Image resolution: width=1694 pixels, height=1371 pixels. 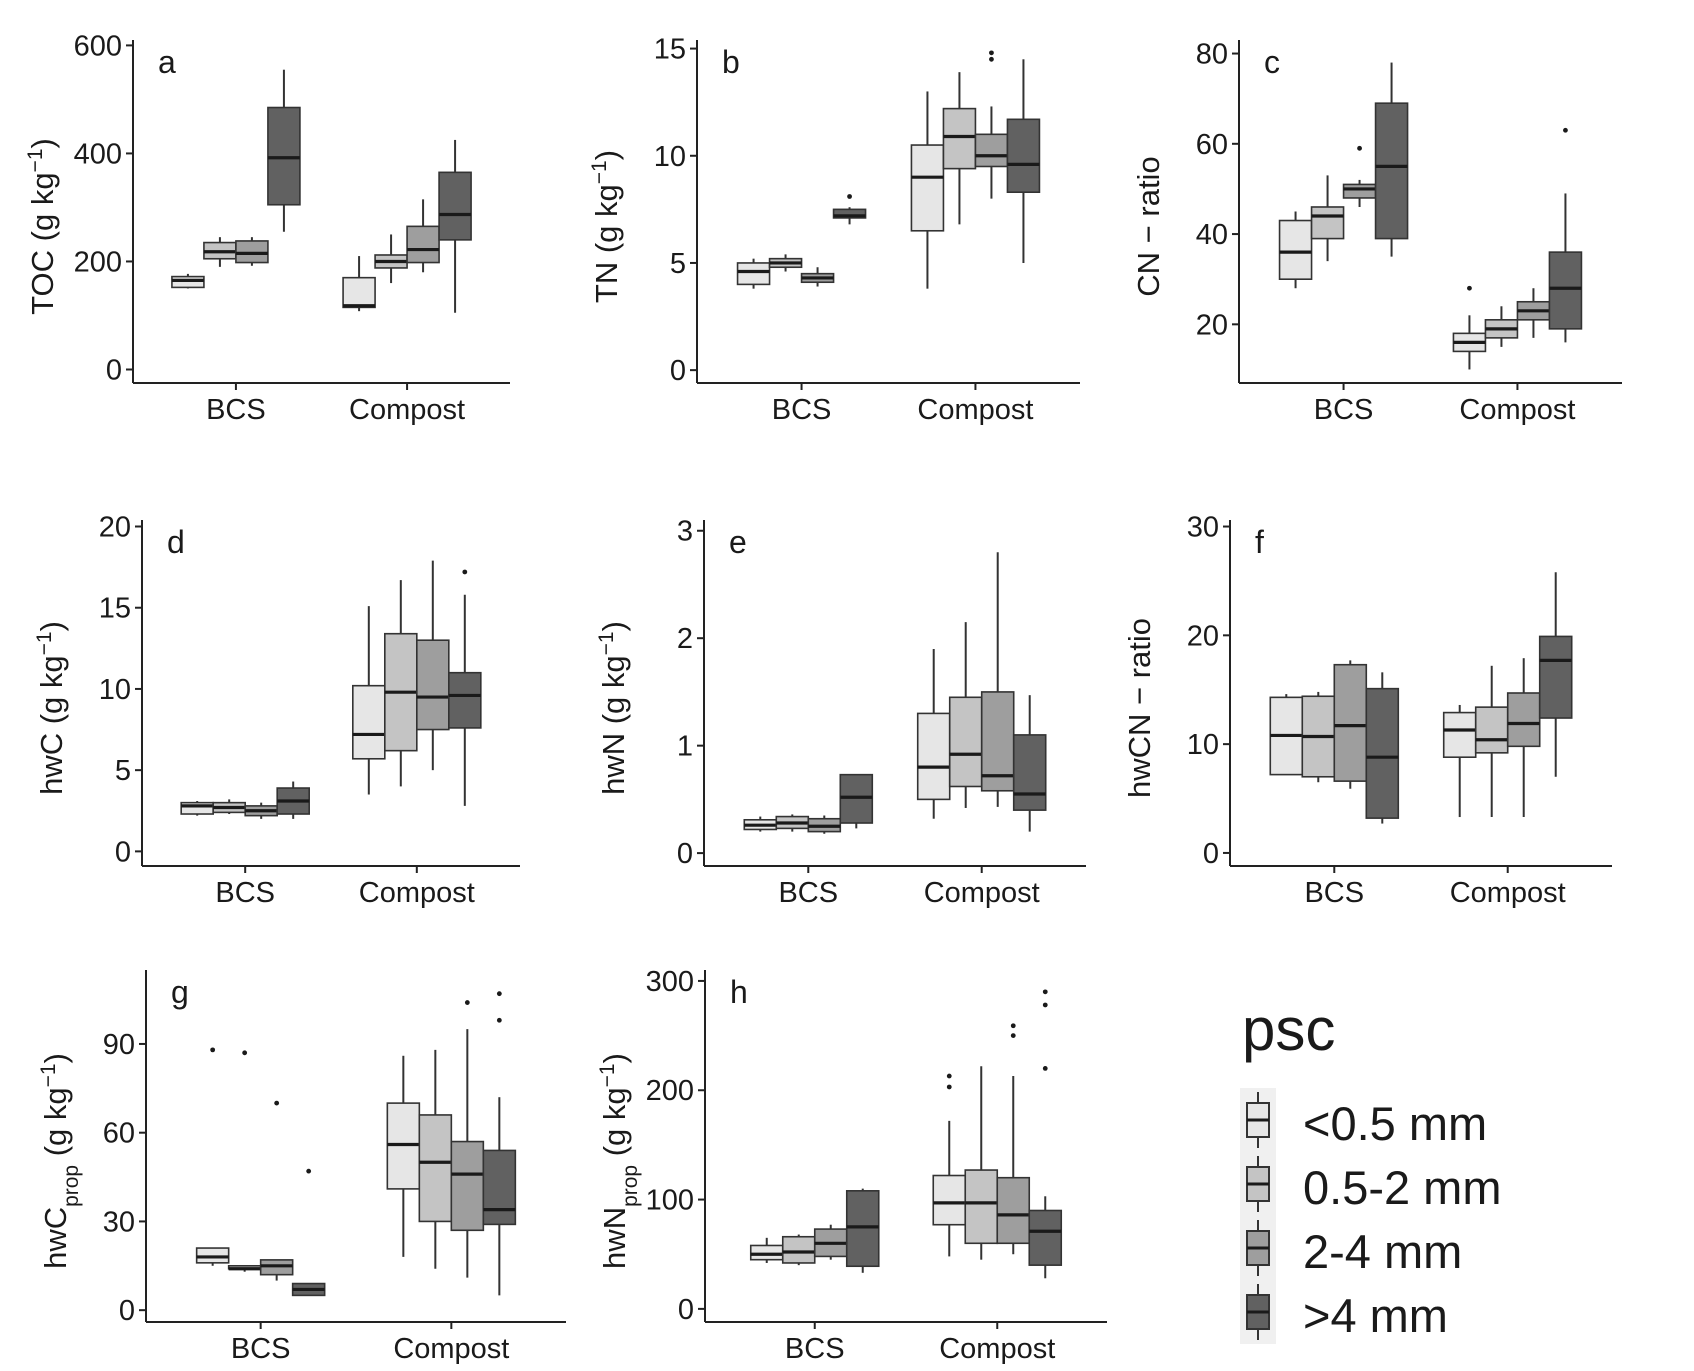 What do you see at coordinates (176, 542) in the screenshot?
I see `panel-letter: d` at bounding box center [176, 542].